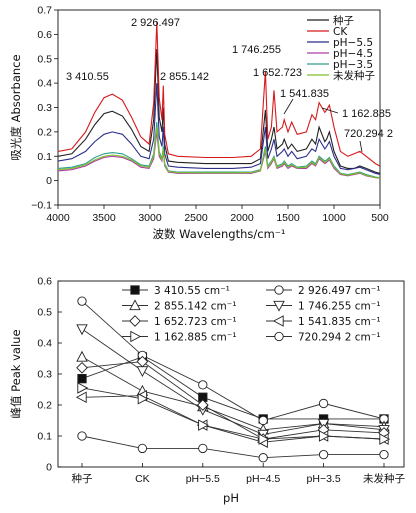 The width and height of the screenshot is (416, 513). Describe the element at coordinates (368, 134) in the screenshot. I see `peak-annotation: 720.294 2` at that location.